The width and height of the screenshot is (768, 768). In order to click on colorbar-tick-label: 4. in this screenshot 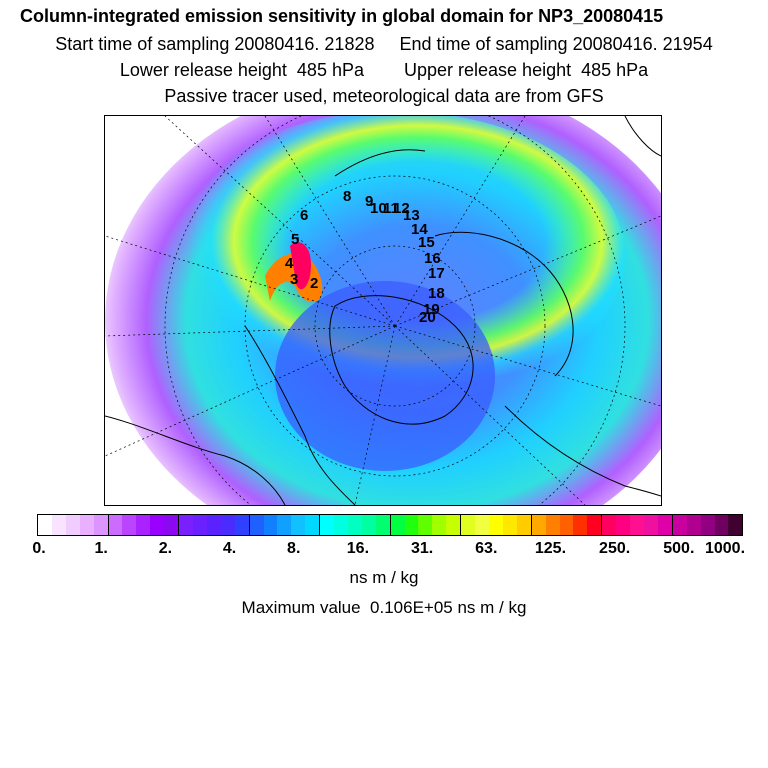, I will do `click(229, 548)`.